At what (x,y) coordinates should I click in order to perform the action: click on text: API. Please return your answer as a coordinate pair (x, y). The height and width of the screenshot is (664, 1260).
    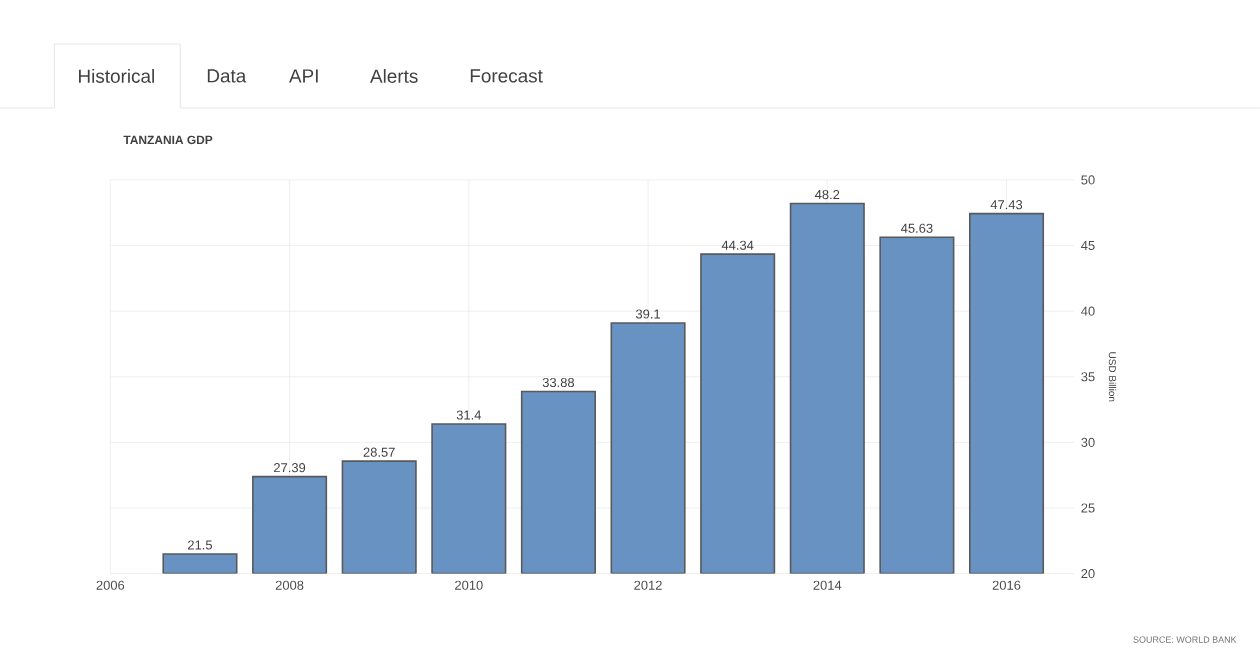
    Looking at the image, I should click on (303, 76).